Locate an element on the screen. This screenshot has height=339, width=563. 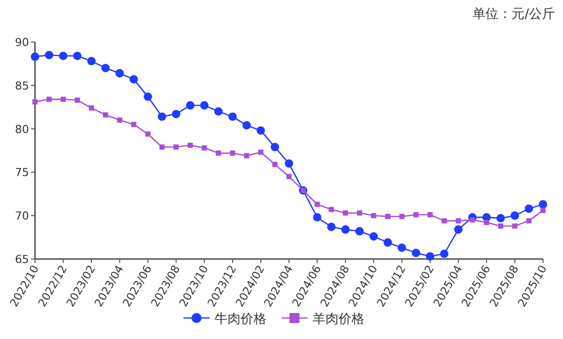
y-tick-label: 65 is located at coordinates (22, 259).